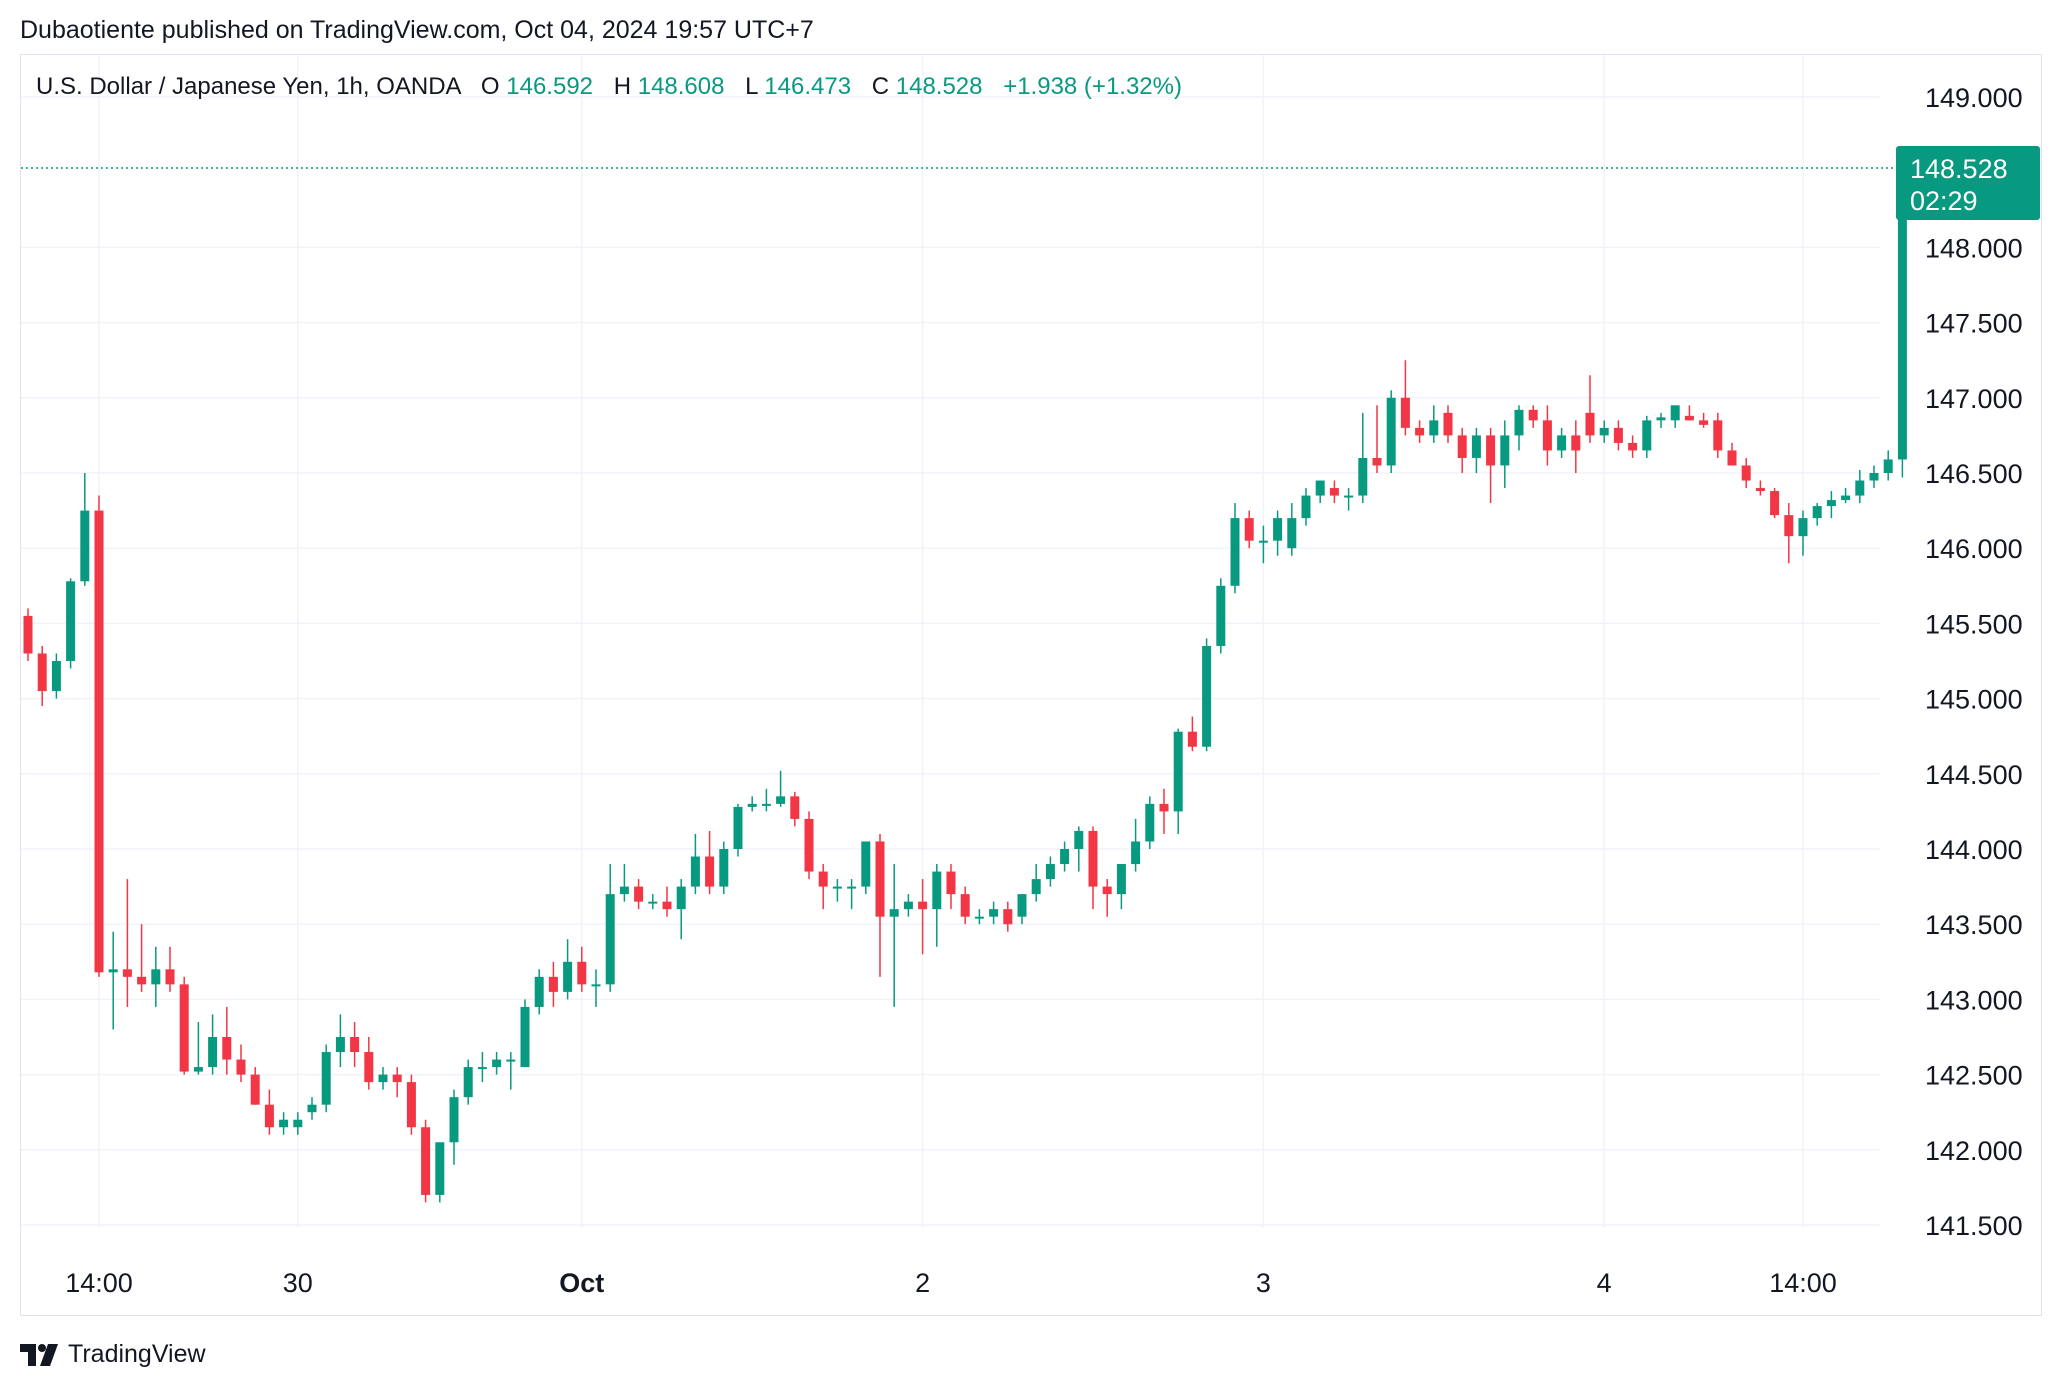  I want to click on y-tick-label: 142.500, so click(1974, 1076).